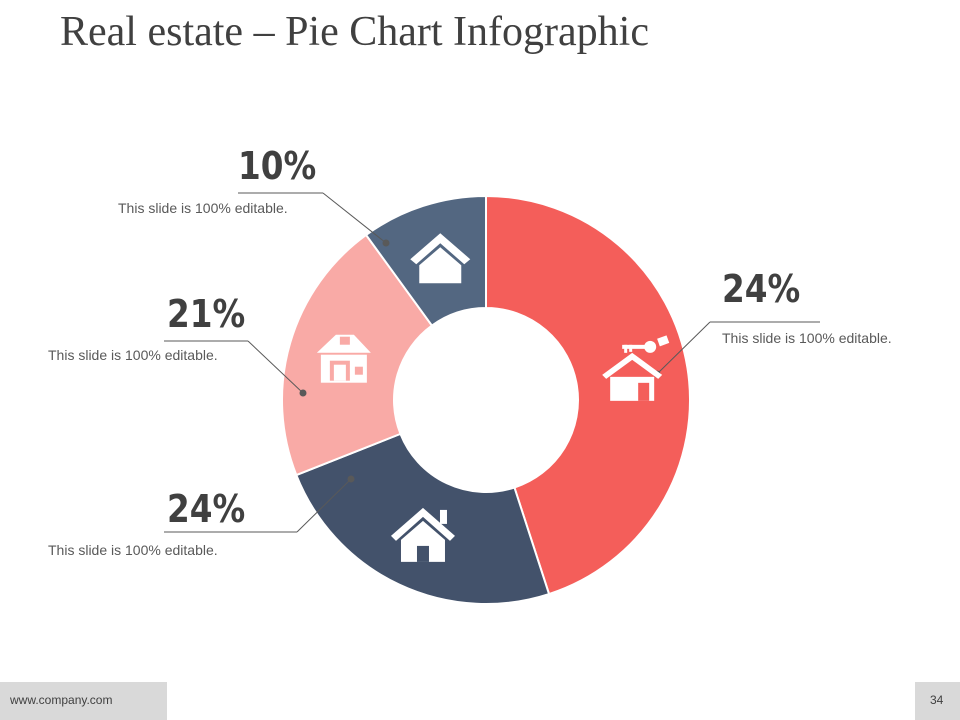 This screenshot has width=960, height=720. I want to click on page-title: Real estate – Pie Chart Infographic, so click(354, 32).